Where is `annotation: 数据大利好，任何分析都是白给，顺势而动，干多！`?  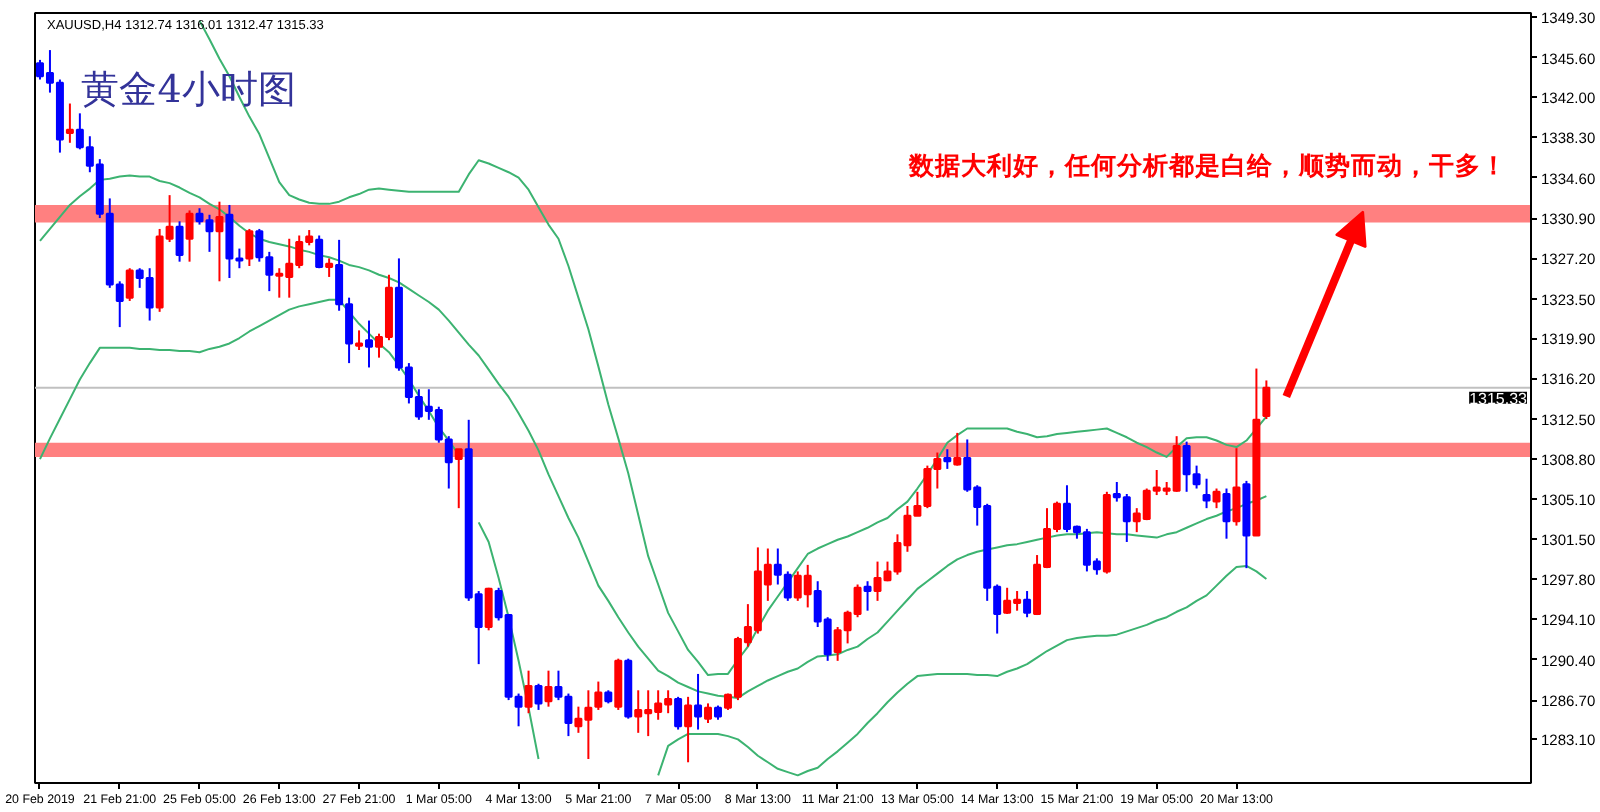
annotation: 数据大利好，任何分析都是白给，顺势而动，干多！ is located at coordinates (1207, 165).